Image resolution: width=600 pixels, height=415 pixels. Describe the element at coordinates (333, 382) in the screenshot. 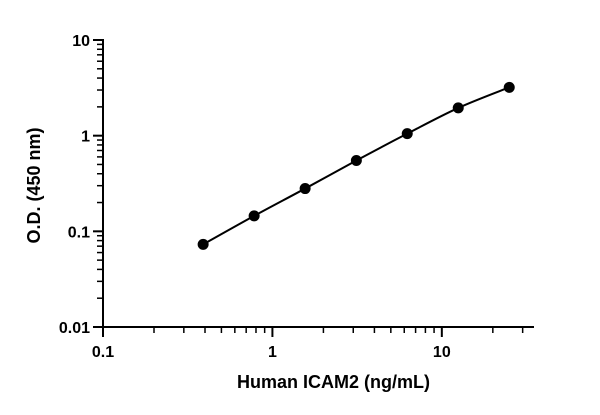

I see `x-axis-title: Human ICAM2 (ng/mL)` at that location.